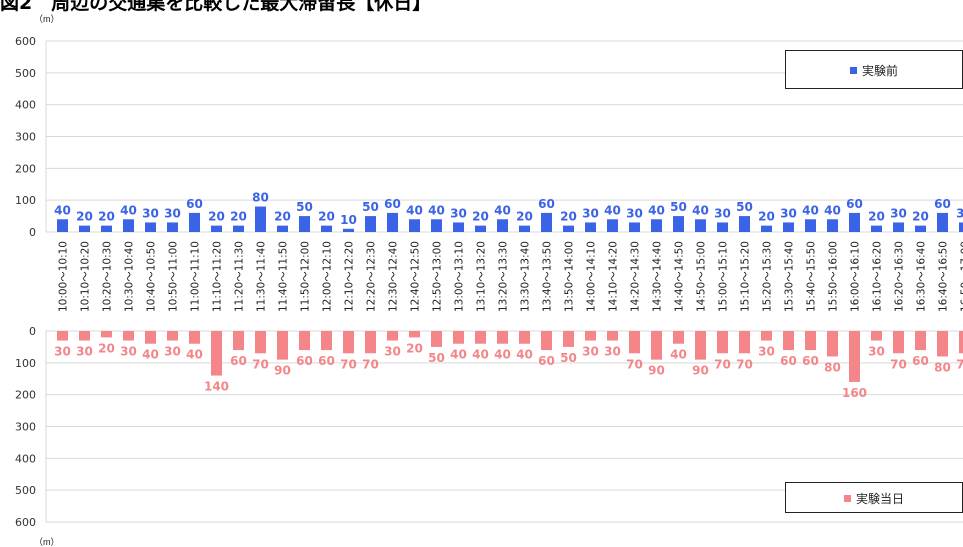 This screenshot has width=963, height=547. Describe the element at coordinates (86, 276) in the screenshot. I see `x-tick-label: 10:10～10:20` at that location.